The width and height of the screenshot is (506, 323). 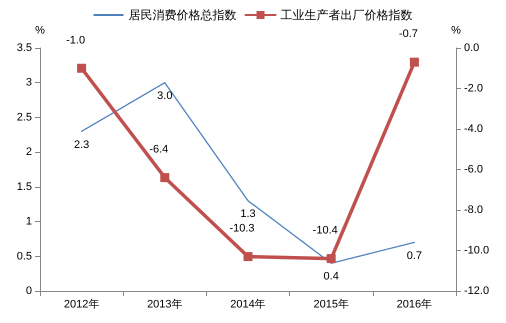 What do you see at coordinates (331, 276) in the screenshot?
I see `data-label: 0.4` at bounding box center [331, 276].